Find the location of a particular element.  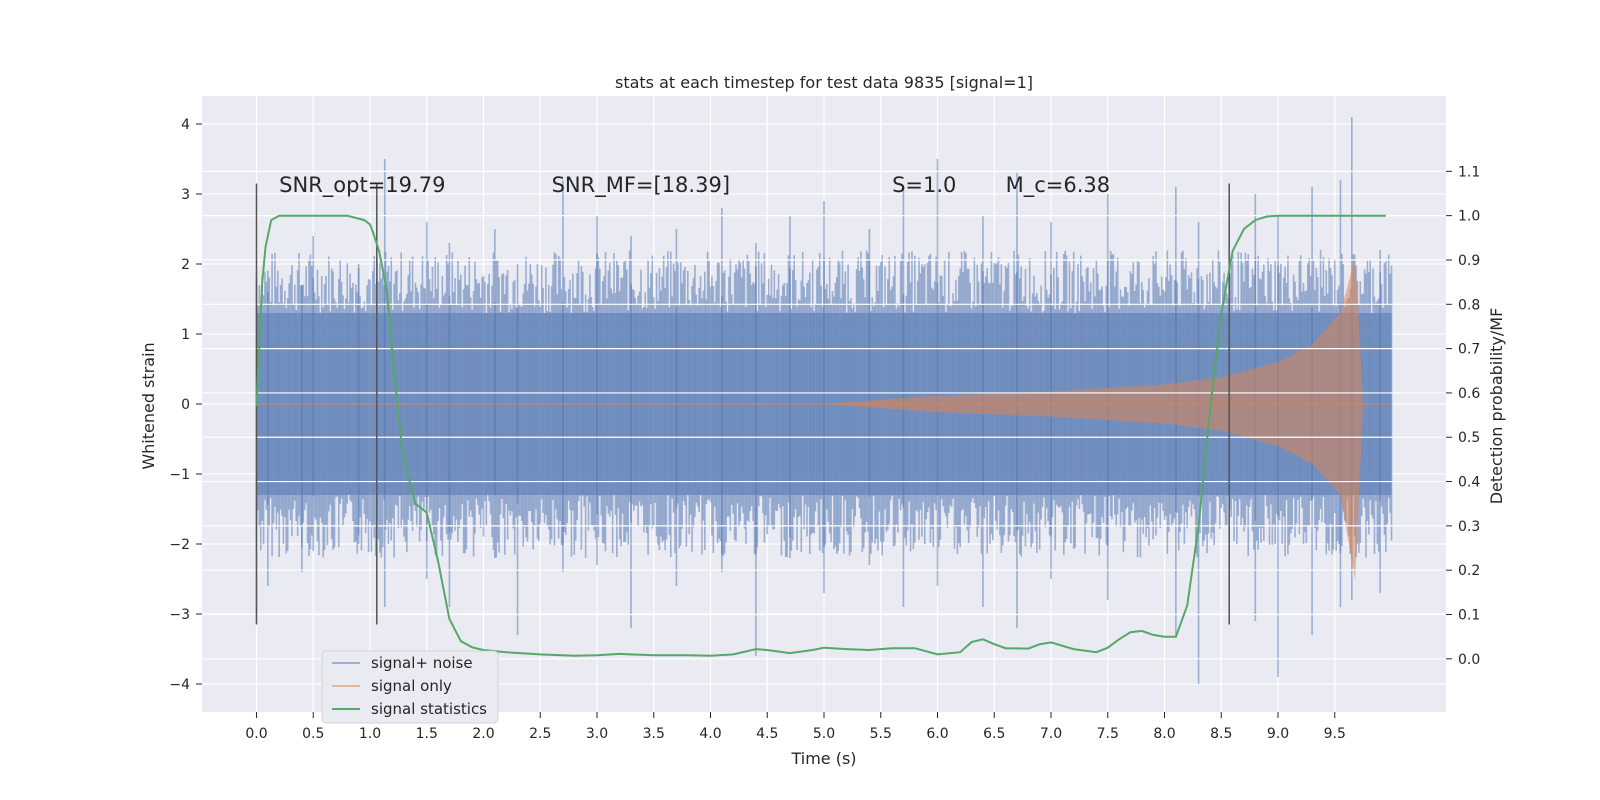

y-tick-label: 3 is located at coordinates (185, 195).